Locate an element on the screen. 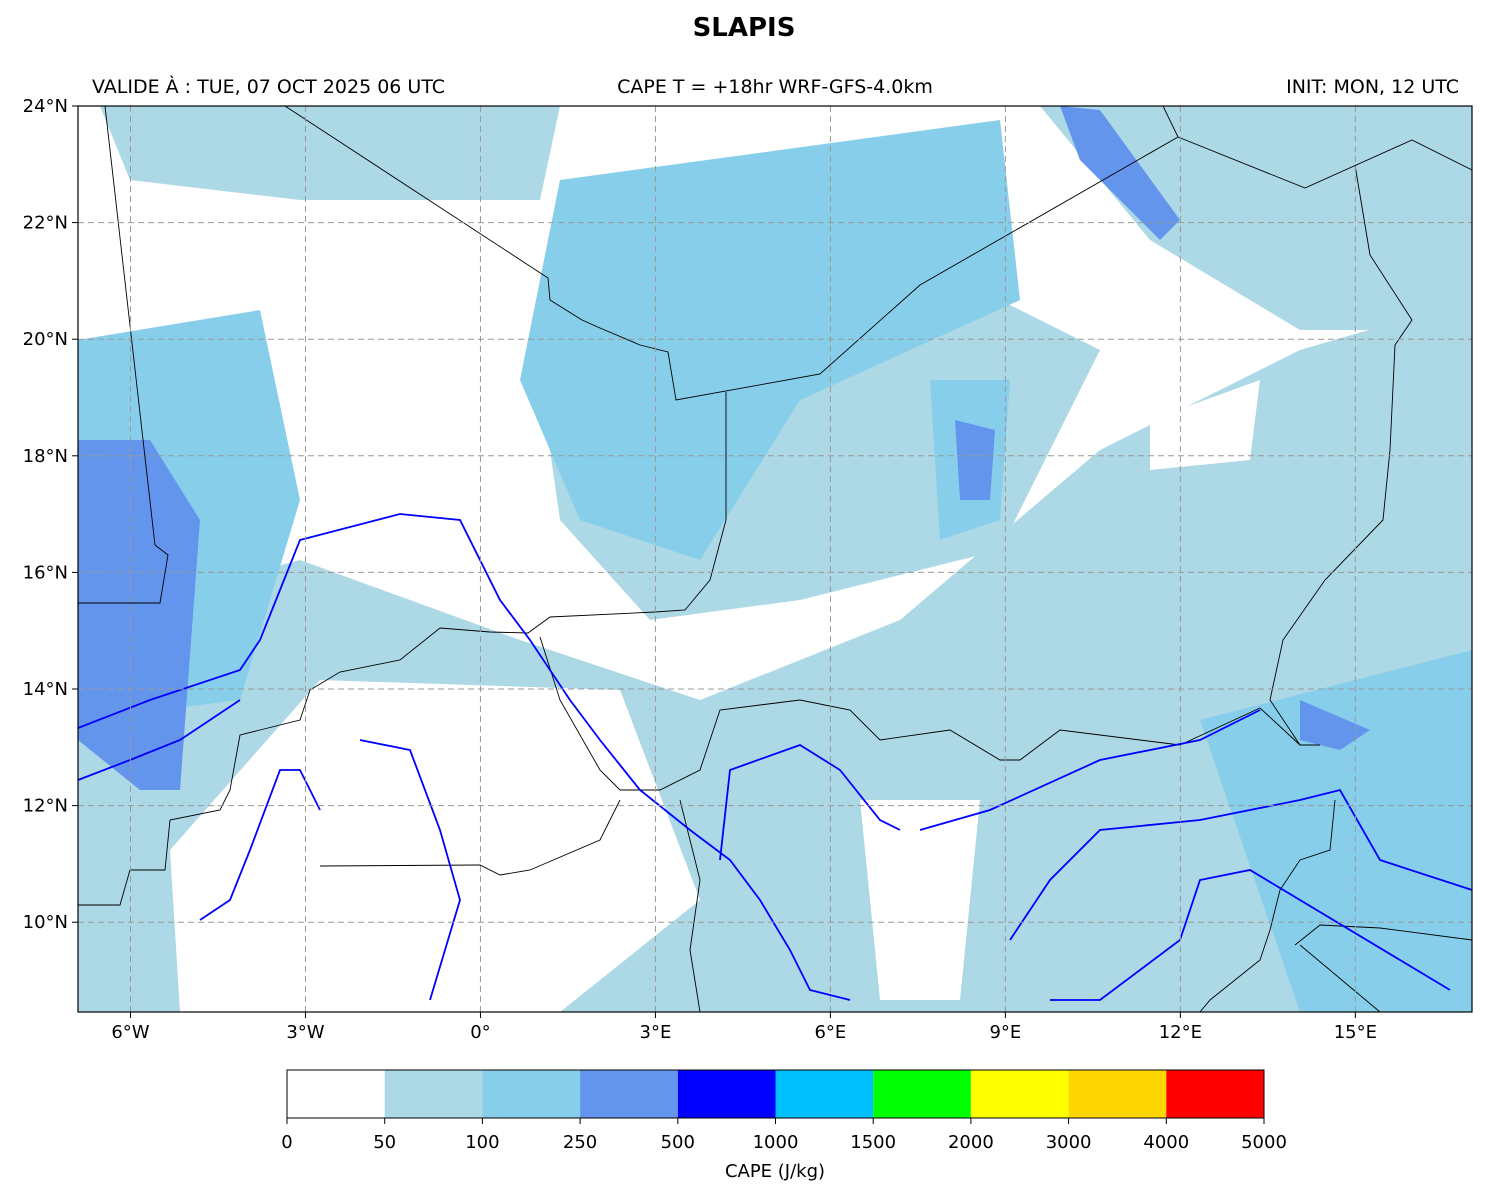 The height and width of the screenshot is (1197, 1488). lat-tick-label: 18°N is located at coordinates (45, 456).